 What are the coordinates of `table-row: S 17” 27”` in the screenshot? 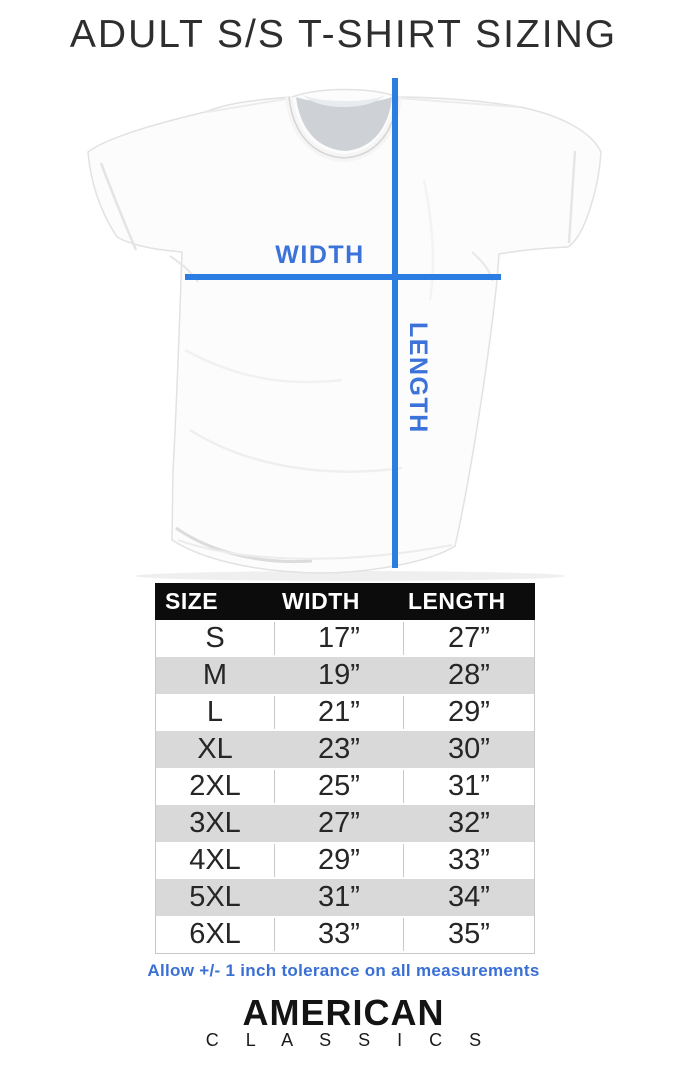 It's located at (345, 638).